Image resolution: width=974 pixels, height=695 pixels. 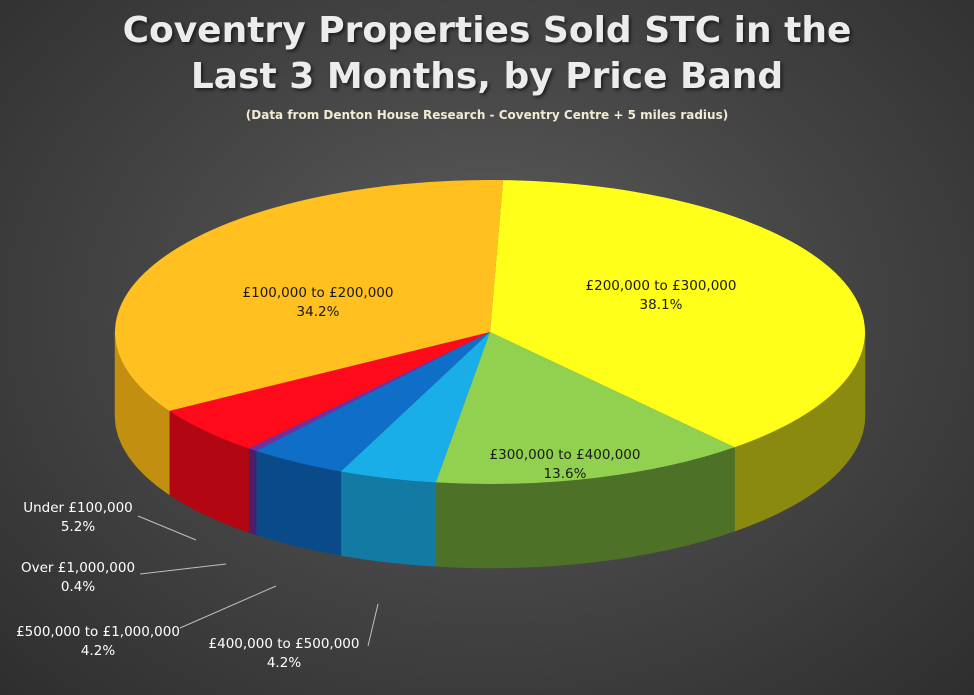 I want to click on slice-label-500-000-to-1-000-000: £500,000 to £1,000,000, so click(x=98, y=632).